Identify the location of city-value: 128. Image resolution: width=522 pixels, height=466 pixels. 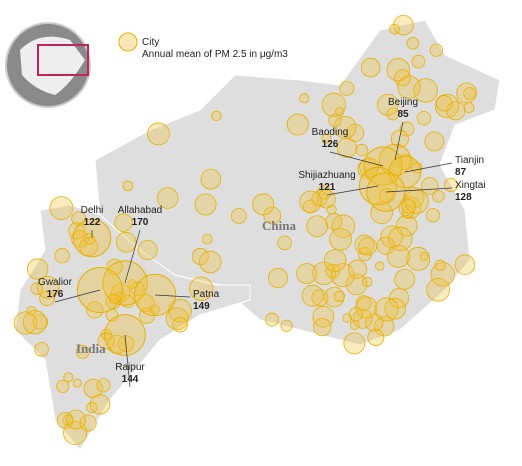
(463, 197).